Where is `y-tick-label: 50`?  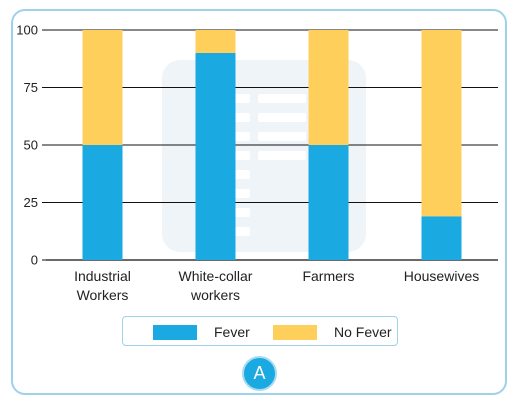
y-tick-label: 50 is located at coordinates (31, 145).